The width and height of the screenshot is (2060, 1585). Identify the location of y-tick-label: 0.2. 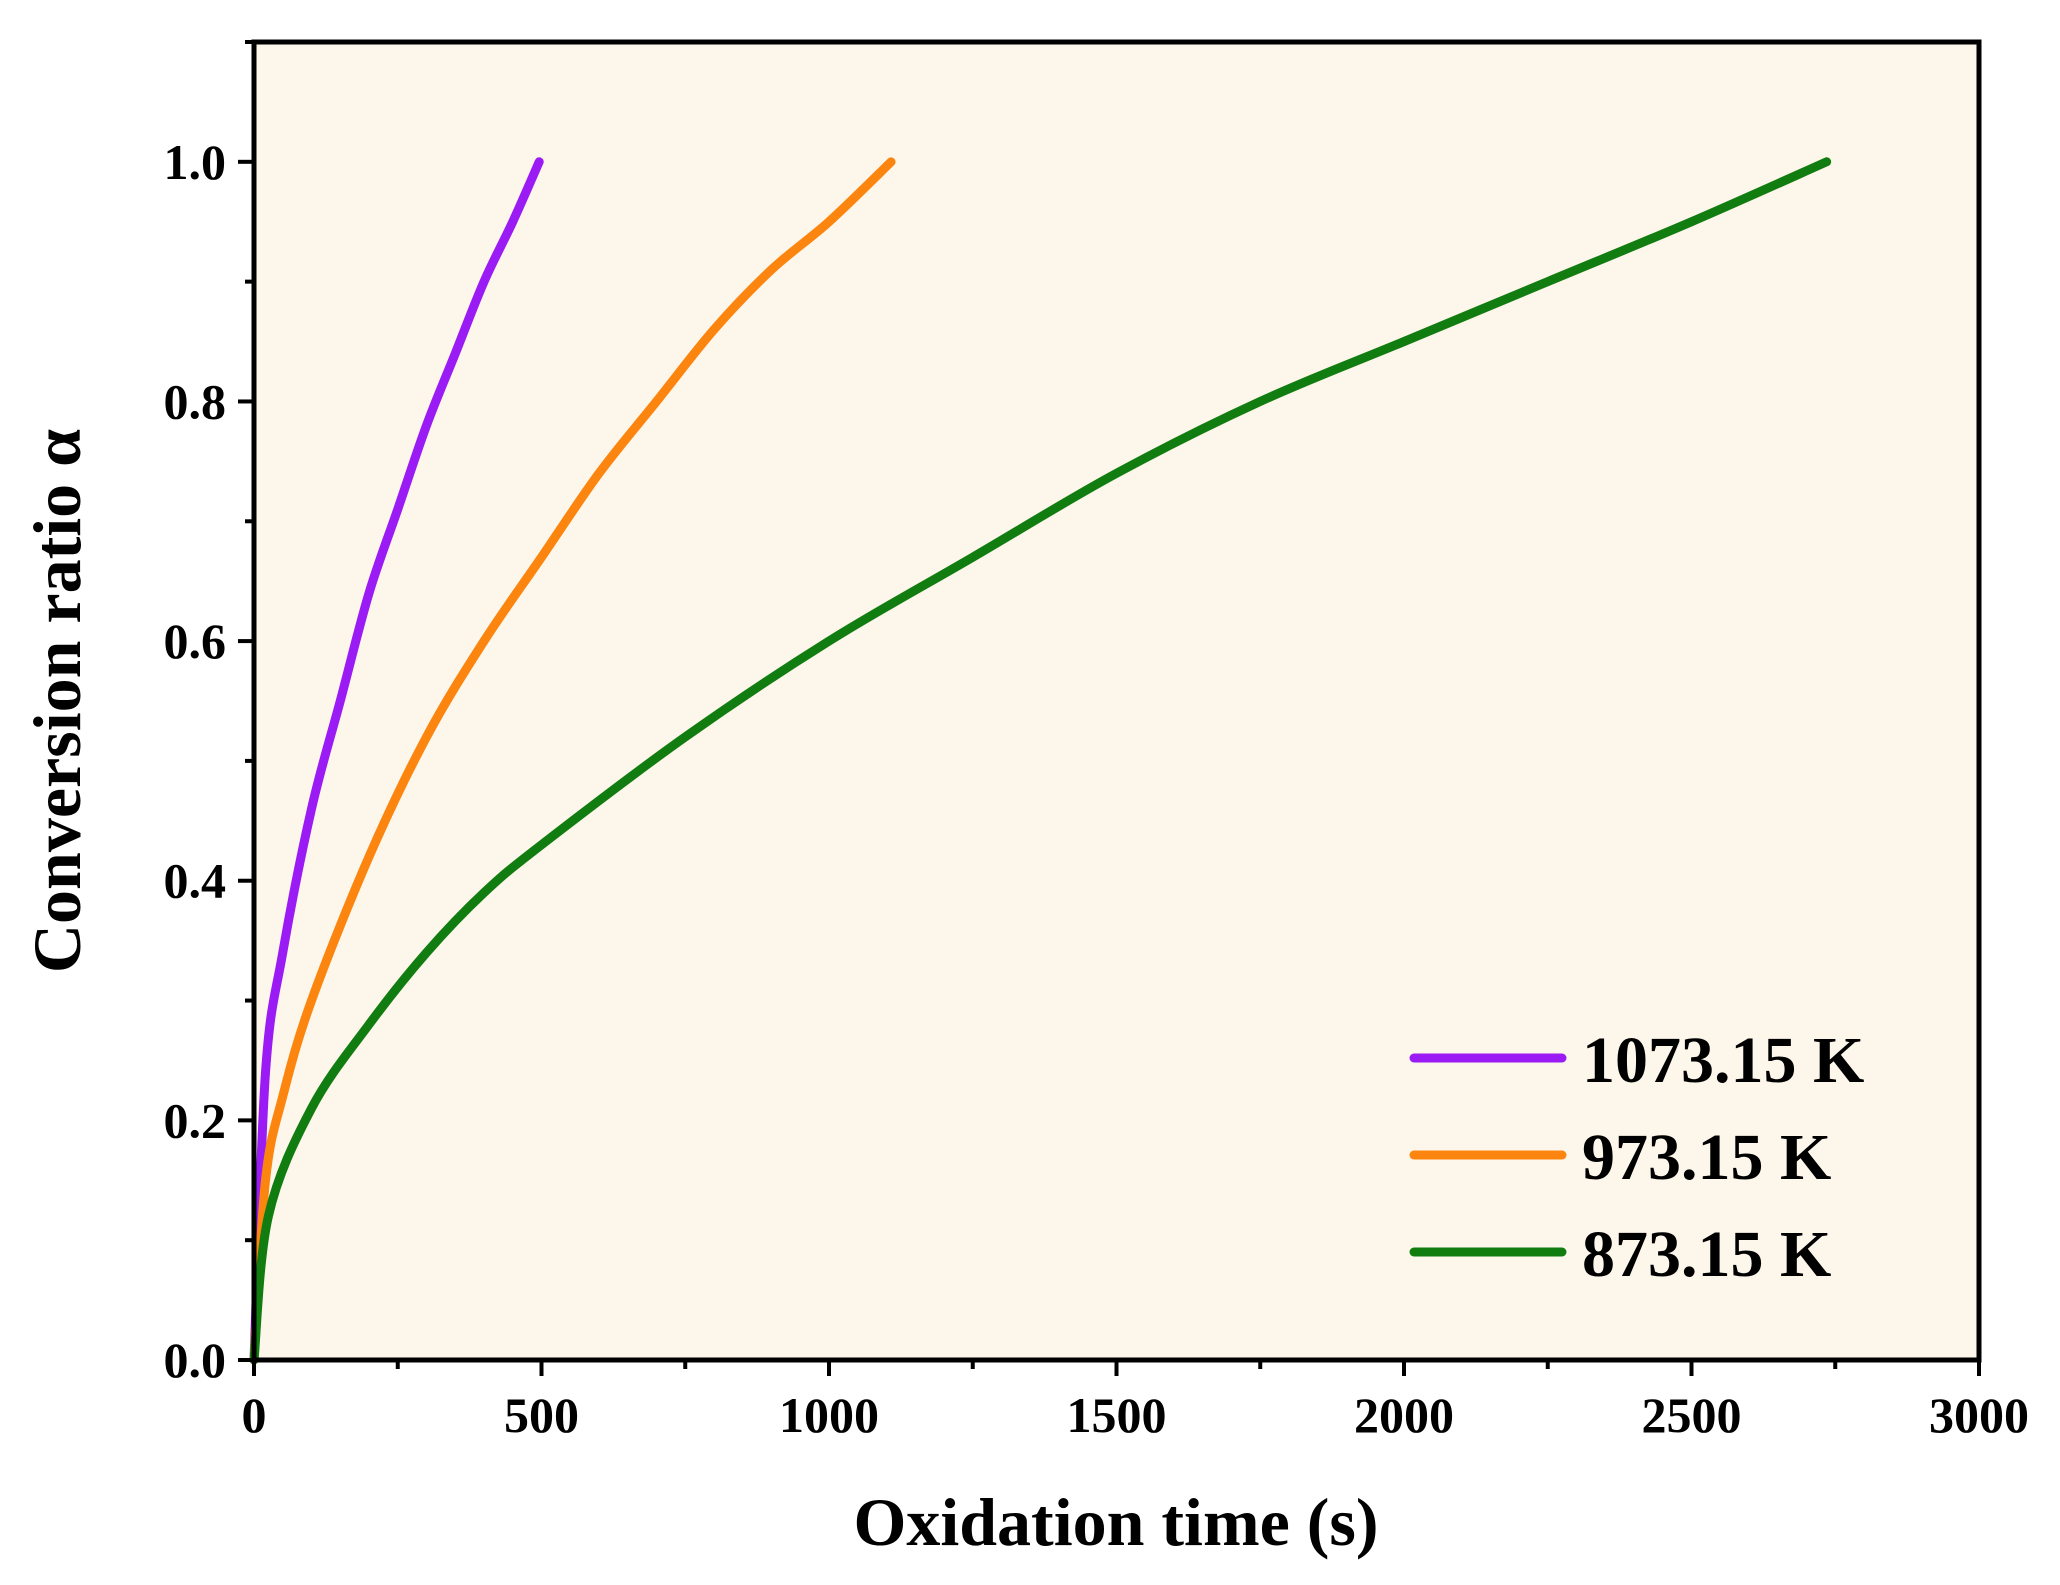
(195, 1120).